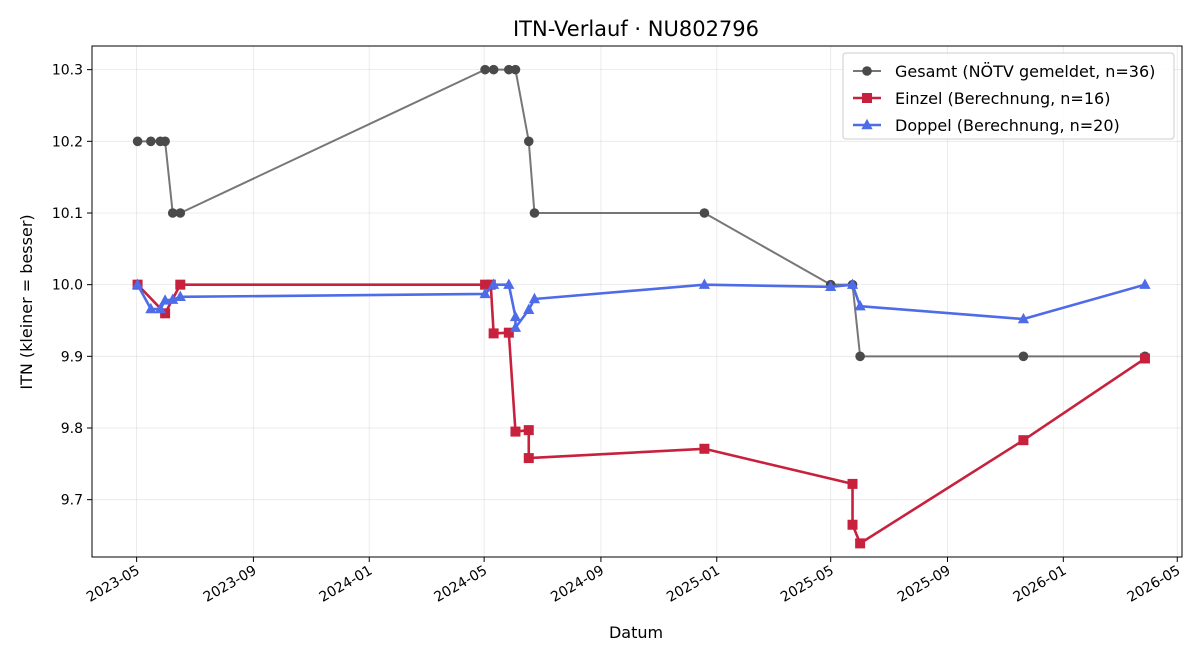 The height and width of the screenshot is (660, 1200). I want to click on y-tick-label: 10.2, so click(67, 142).